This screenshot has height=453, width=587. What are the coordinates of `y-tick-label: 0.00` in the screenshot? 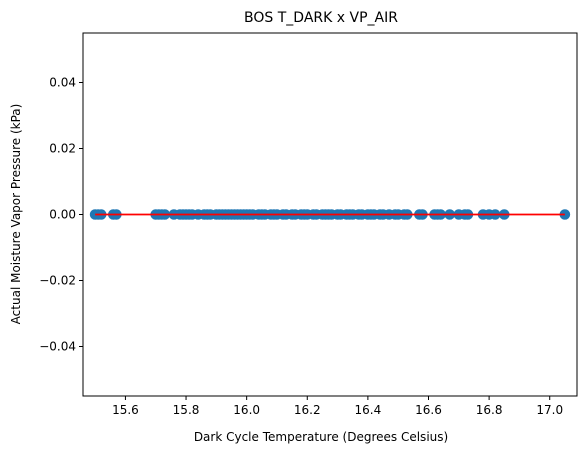 It's located at (62, 215).